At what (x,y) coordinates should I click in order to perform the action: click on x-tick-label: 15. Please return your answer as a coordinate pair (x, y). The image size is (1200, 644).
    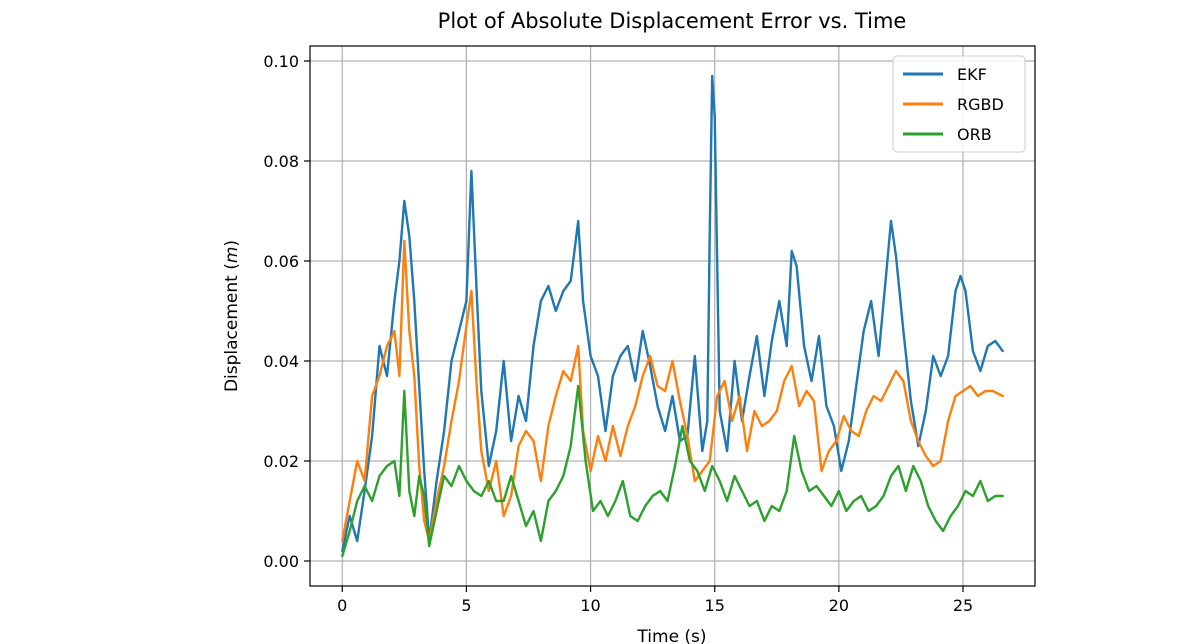
    Looking at the image, I should click on (715, 605).